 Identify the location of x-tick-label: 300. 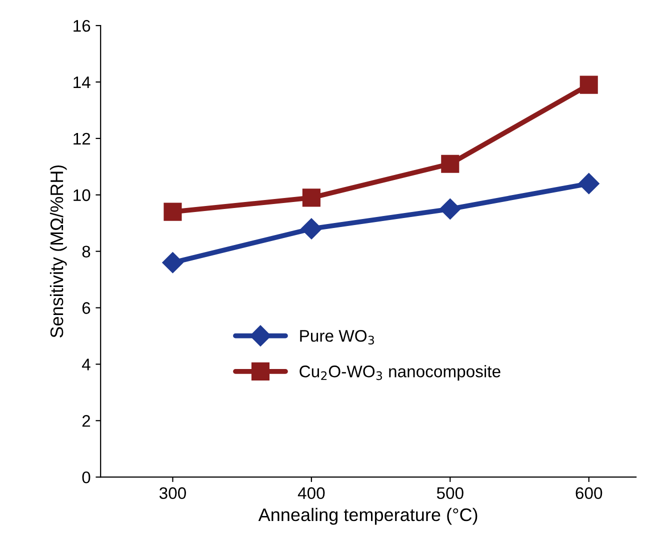
(172, 493).